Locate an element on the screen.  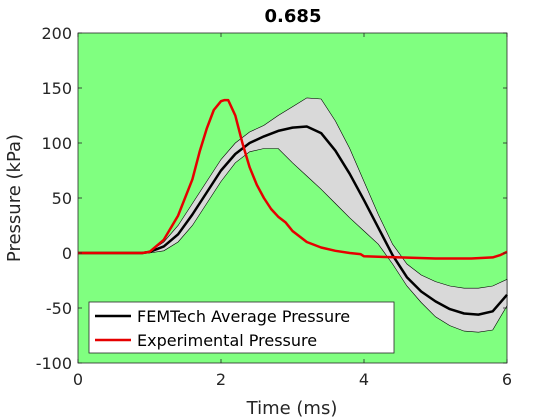
legend-box is located at coordinates (241, 327).